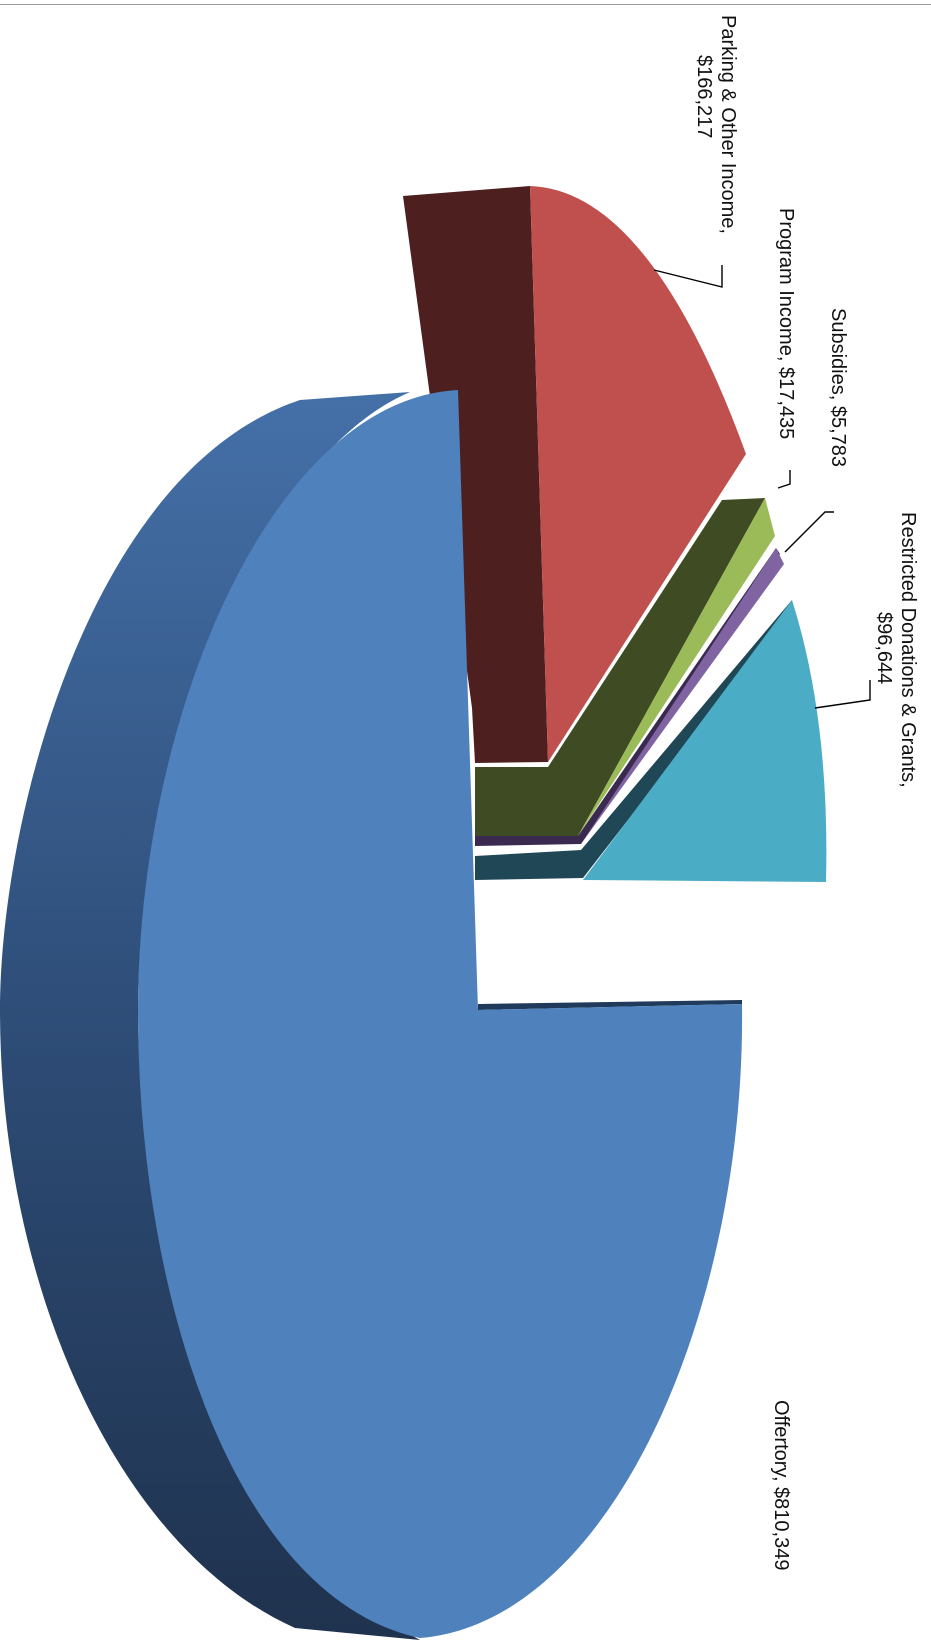  I want to click on top-border-line, so click(465, 4).